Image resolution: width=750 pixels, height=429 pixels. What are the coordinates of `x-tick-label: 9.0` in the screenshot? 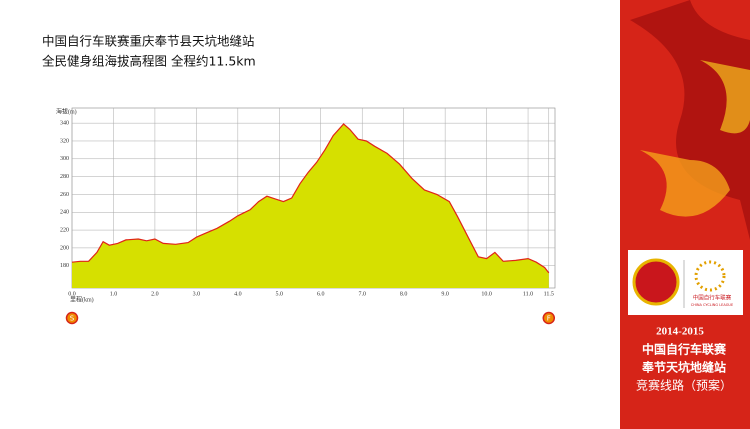 It's located at (445, 294).